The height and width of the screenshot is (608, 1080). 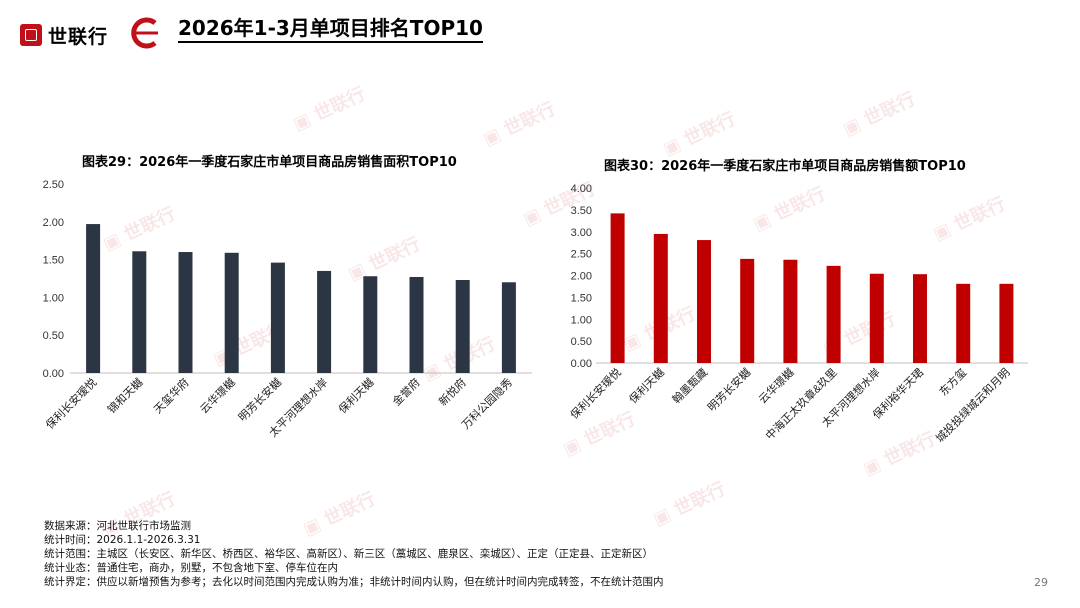 What do you see at coordinates (729, 389) in the screenshot?
I see `x-tick-label: 明芳长安樾` at bounding box center [729, 389].